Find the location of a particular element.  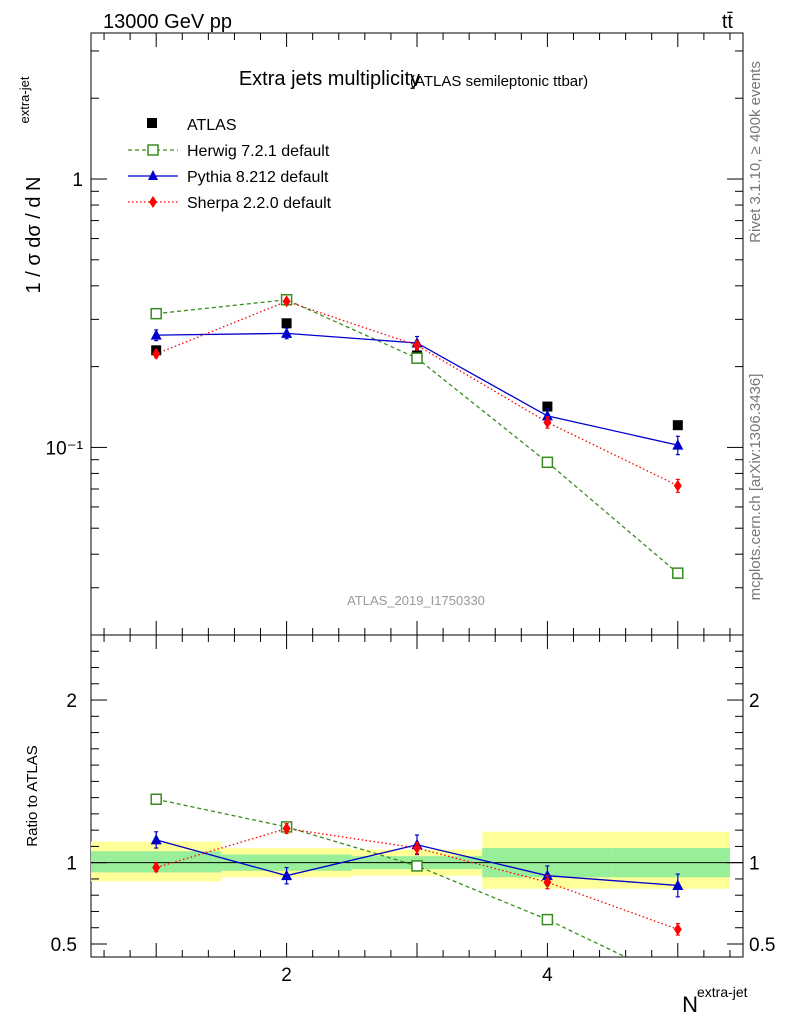

ratio-series-marks is located at coordinates (417, 864).